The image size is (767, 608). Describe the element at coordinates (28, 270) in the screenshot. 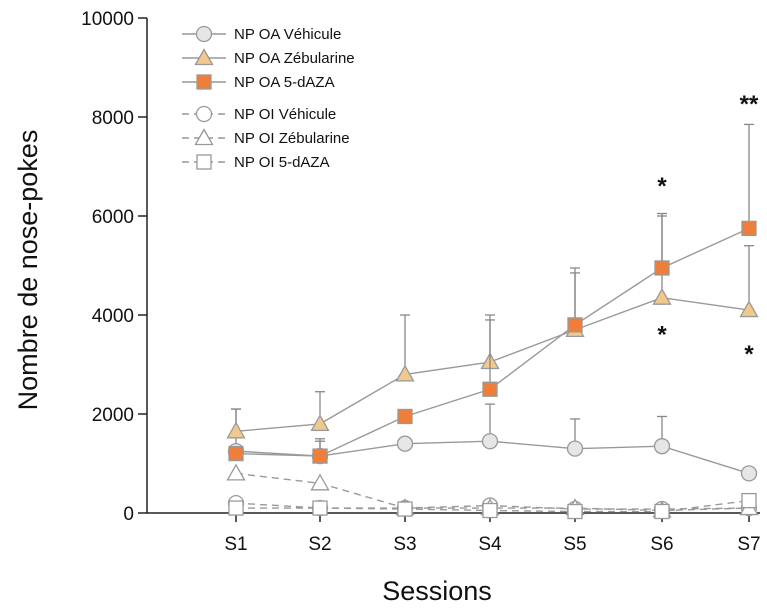

I see `y-axis-title: Nombre de nose-pokes` at that location.